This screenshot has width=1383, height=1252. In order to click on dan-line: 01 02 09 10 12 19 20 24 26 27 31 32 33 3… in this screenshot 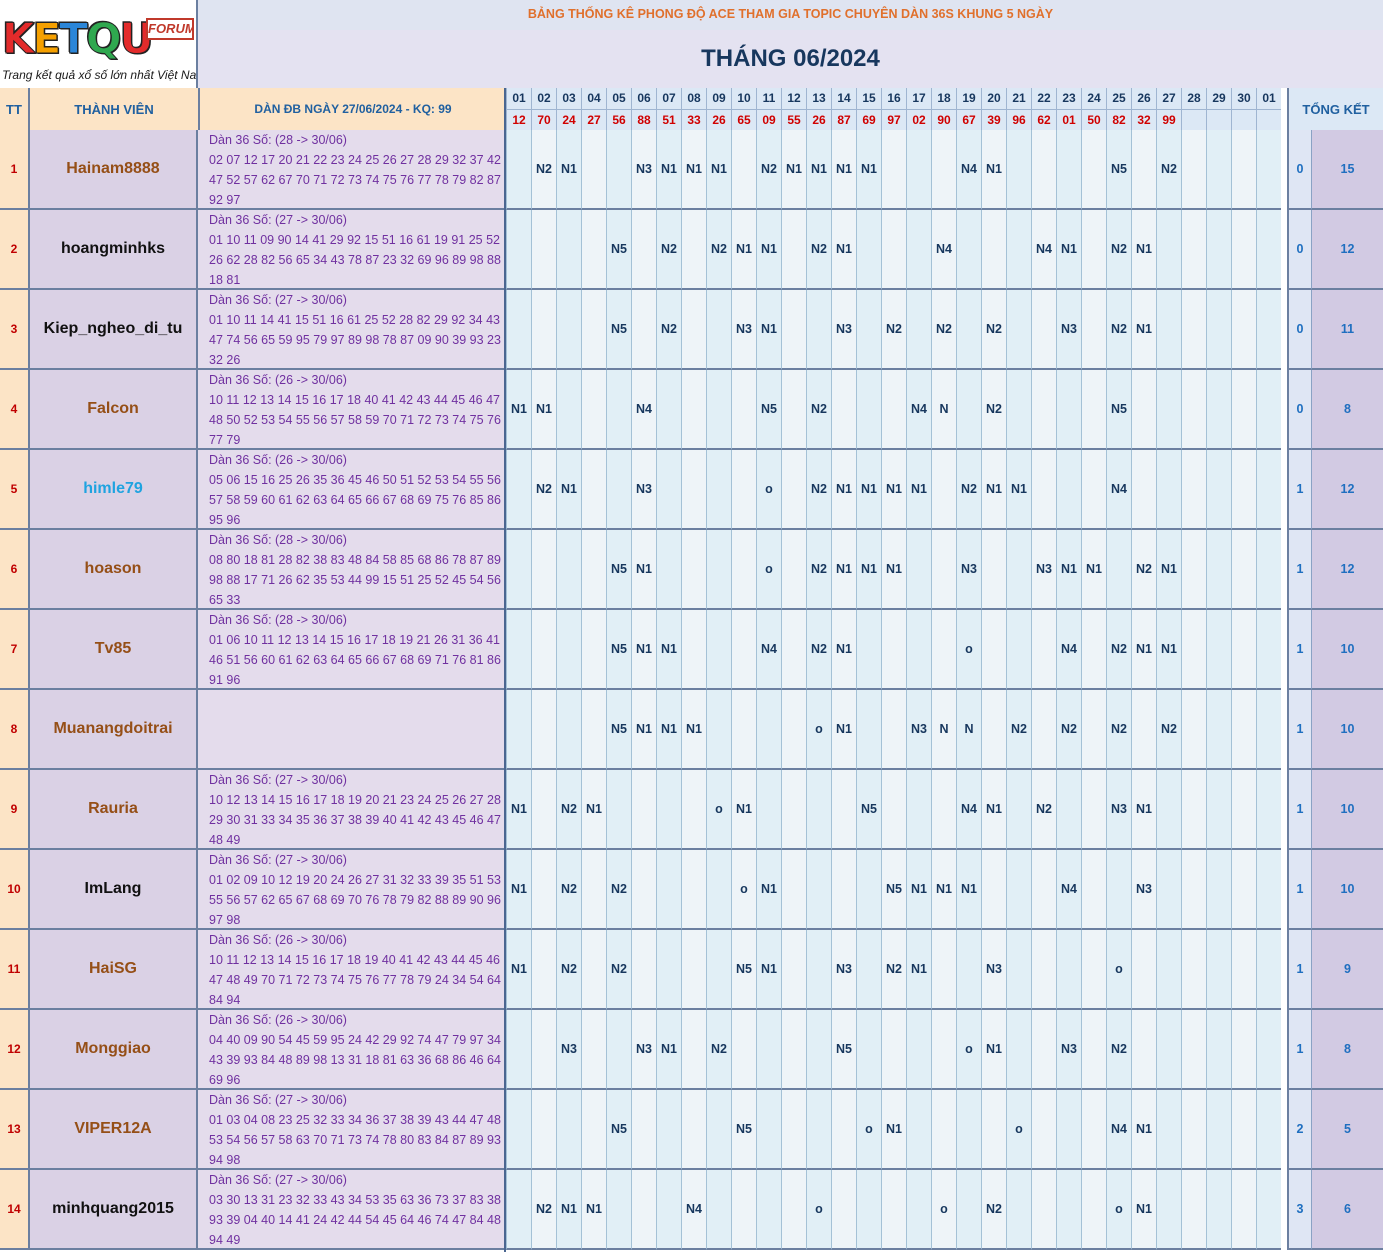, I will do `click(355, 880)`.